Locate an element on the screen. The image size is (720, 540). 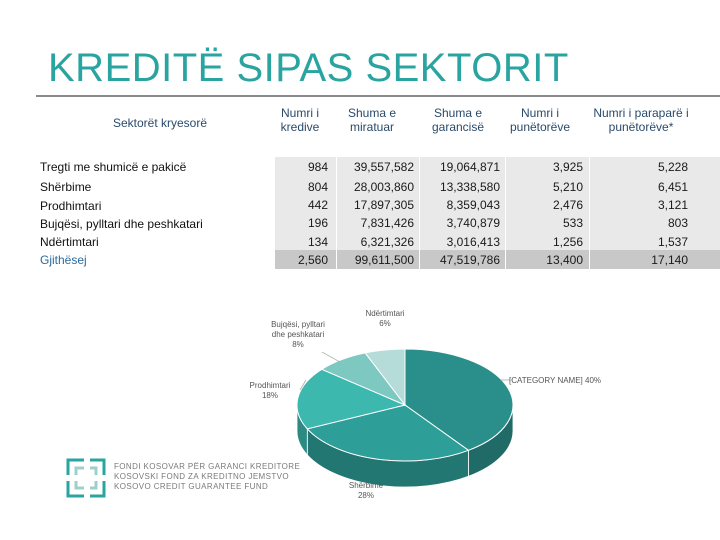
col-header-workers: Numri i punëtorëve is located at coordinates (540, 120).